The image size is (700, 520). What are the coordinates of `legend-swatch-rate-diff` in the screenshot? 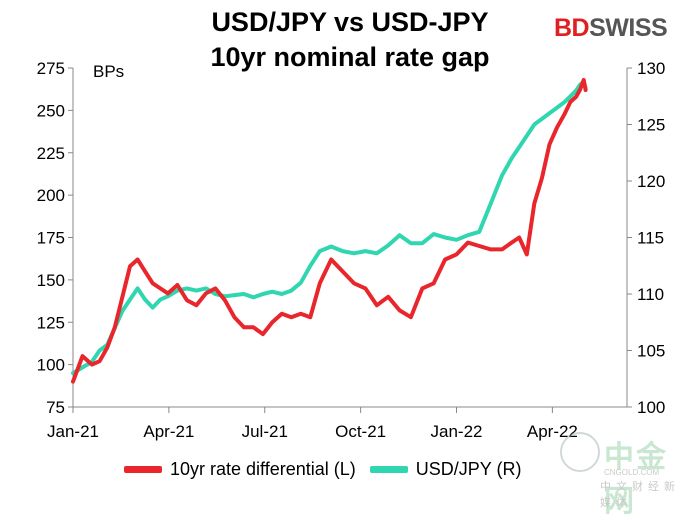 It's located at (143, 469).